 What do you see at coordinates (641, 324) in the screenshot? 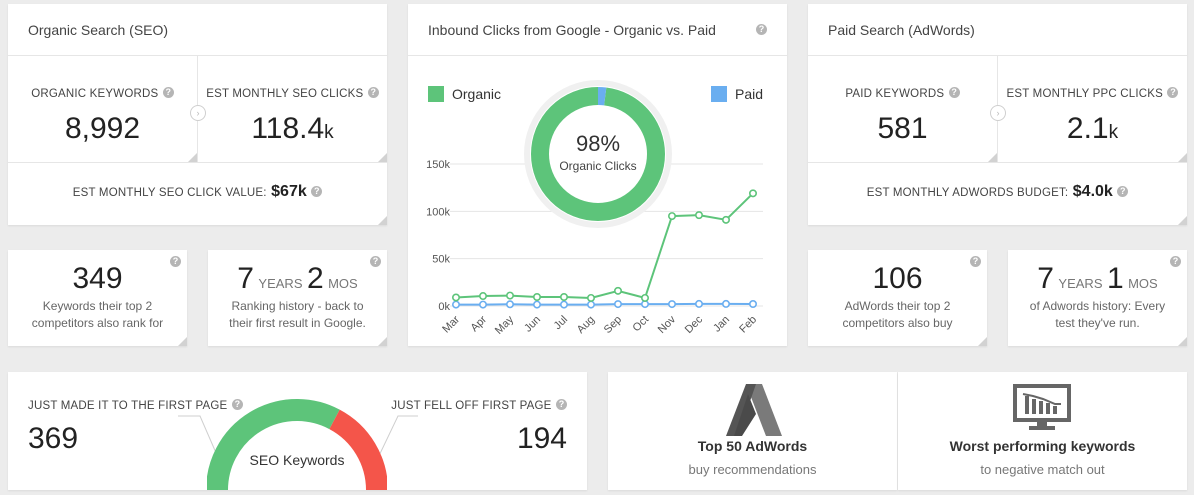
I see `x-tick-label: Oct` at bounding box center [641, 324].